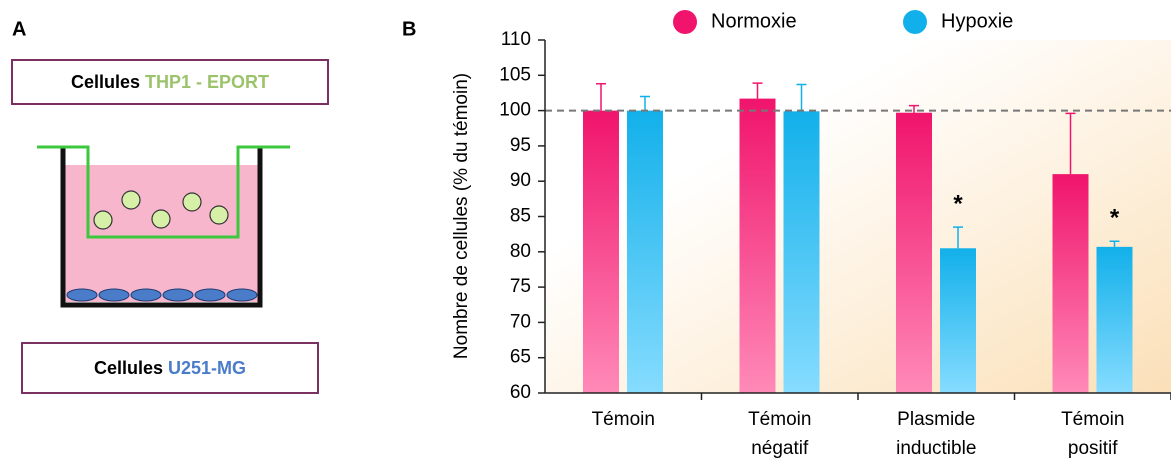 The height and width of the screenshot is (465, 1171). What do you see at coordinates (520, 180) in the screenshot?
I see `y-tick-label: 90` at bounding box center [520, 180].